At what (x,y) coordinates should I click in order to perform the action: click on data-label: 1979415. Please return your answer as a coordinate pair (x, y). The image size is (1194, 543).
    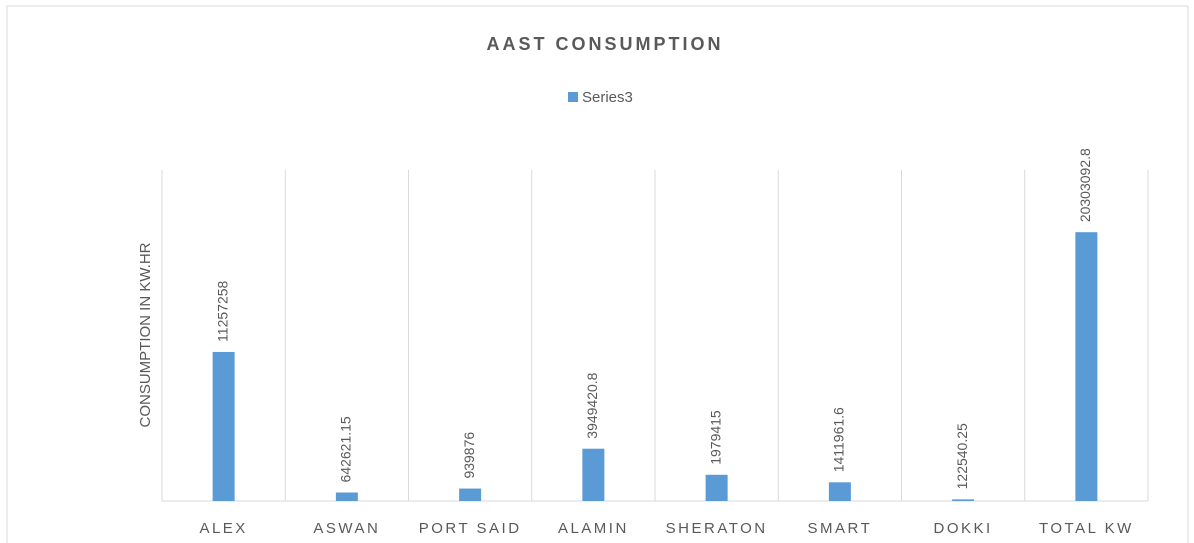
    Looking at the image, I should click on (715, 437).